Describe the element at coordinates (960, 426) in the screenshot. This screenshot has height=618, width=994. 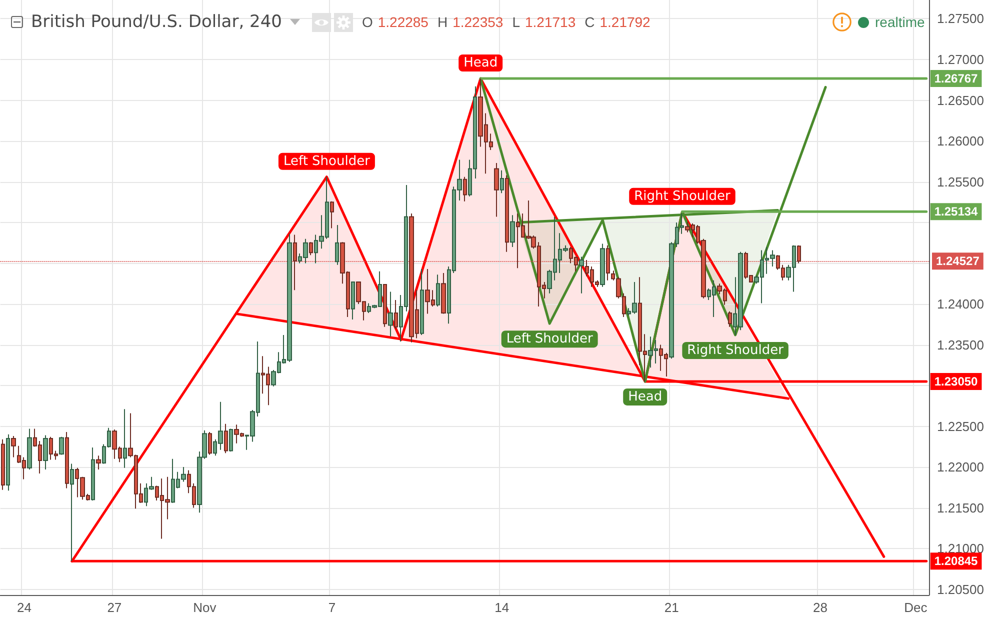
I see `y-tick-label: 1.22500` at that location.